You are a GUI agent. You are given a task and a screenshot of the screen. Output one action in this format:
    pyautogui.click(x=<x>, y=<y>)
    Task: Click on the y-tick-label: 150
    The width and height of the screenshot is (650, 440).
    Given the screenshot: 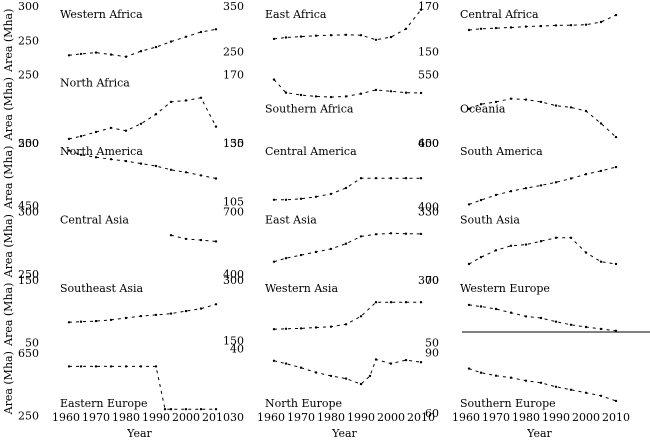 What is the action you would take?
    pyautogui.click(x=428, y=52)
    